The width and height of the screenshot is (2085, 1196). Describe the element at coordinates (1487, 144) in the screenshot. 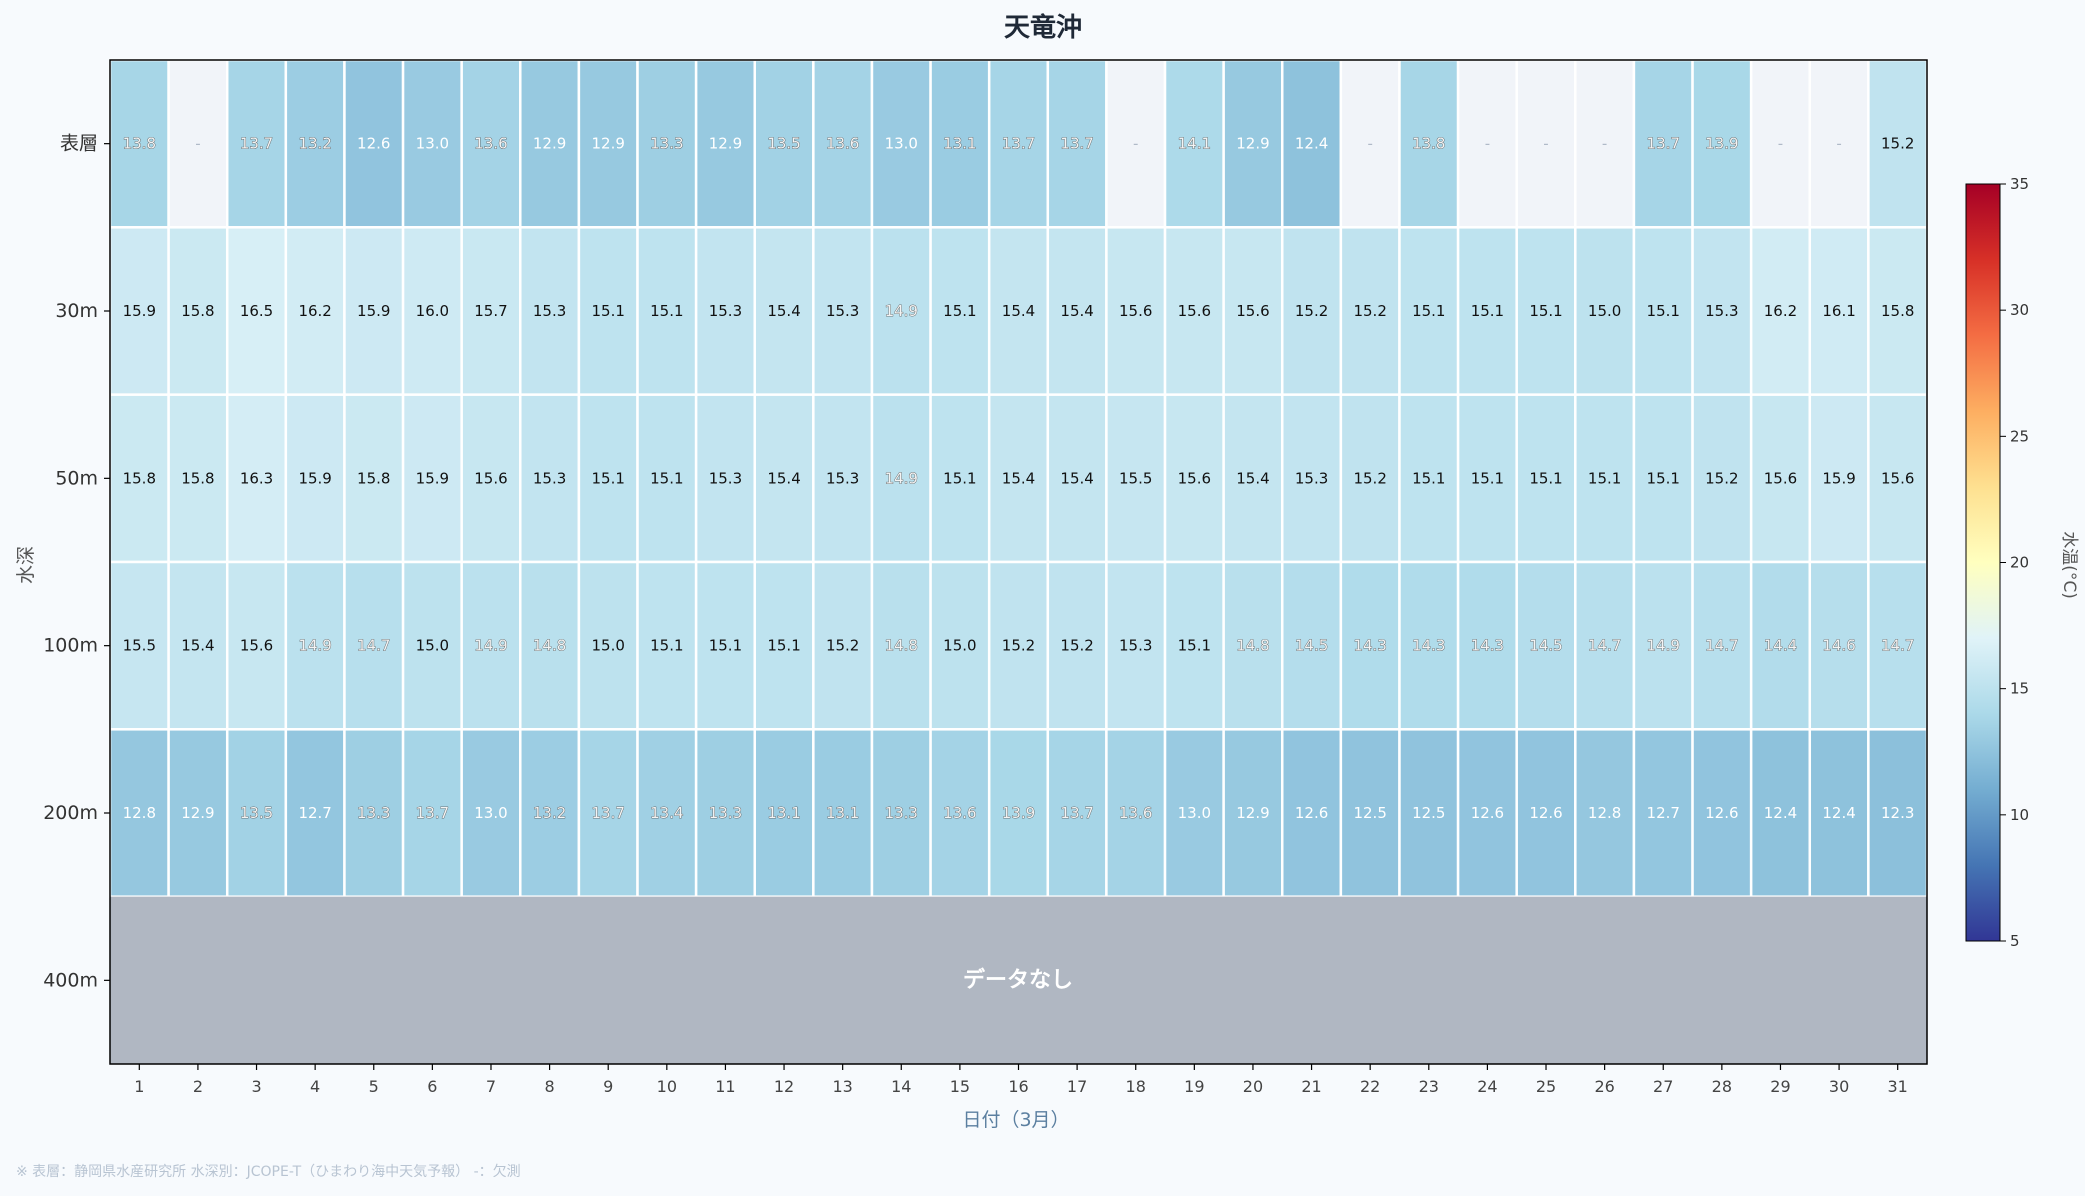

I see `cell-value-label: -` at that location.